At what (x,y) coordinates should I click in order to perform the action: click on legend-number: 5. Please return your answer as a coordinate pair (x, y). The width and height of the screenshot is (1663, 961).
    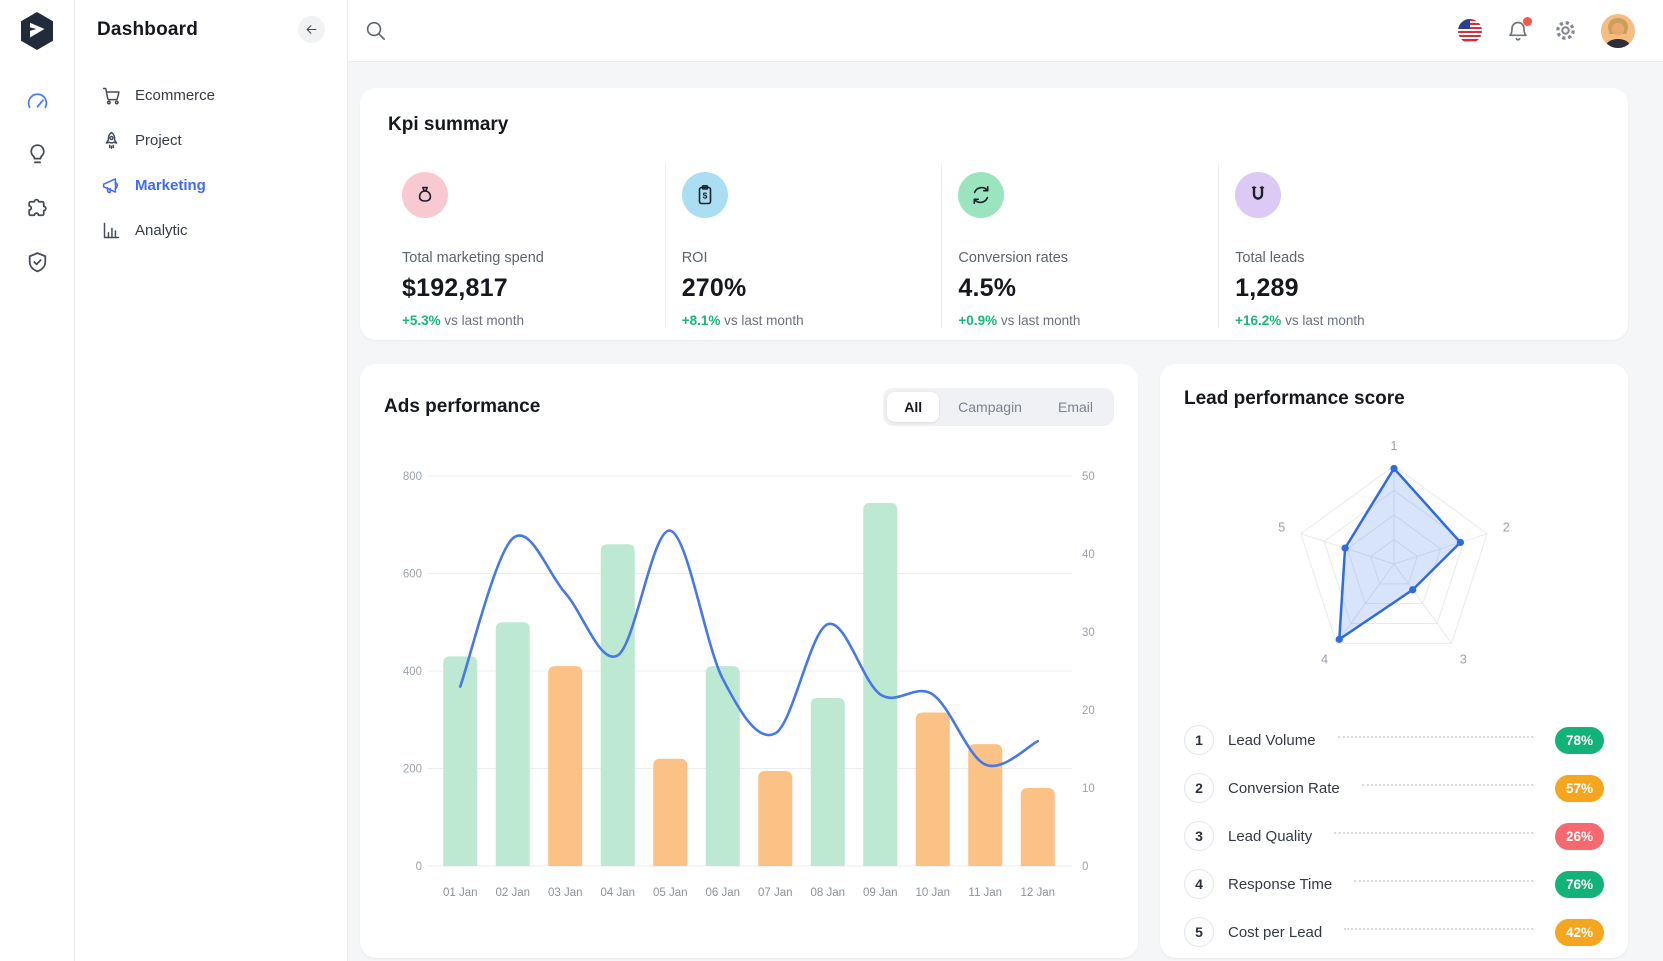
    Looking at the image, I should click on (1199, 932).